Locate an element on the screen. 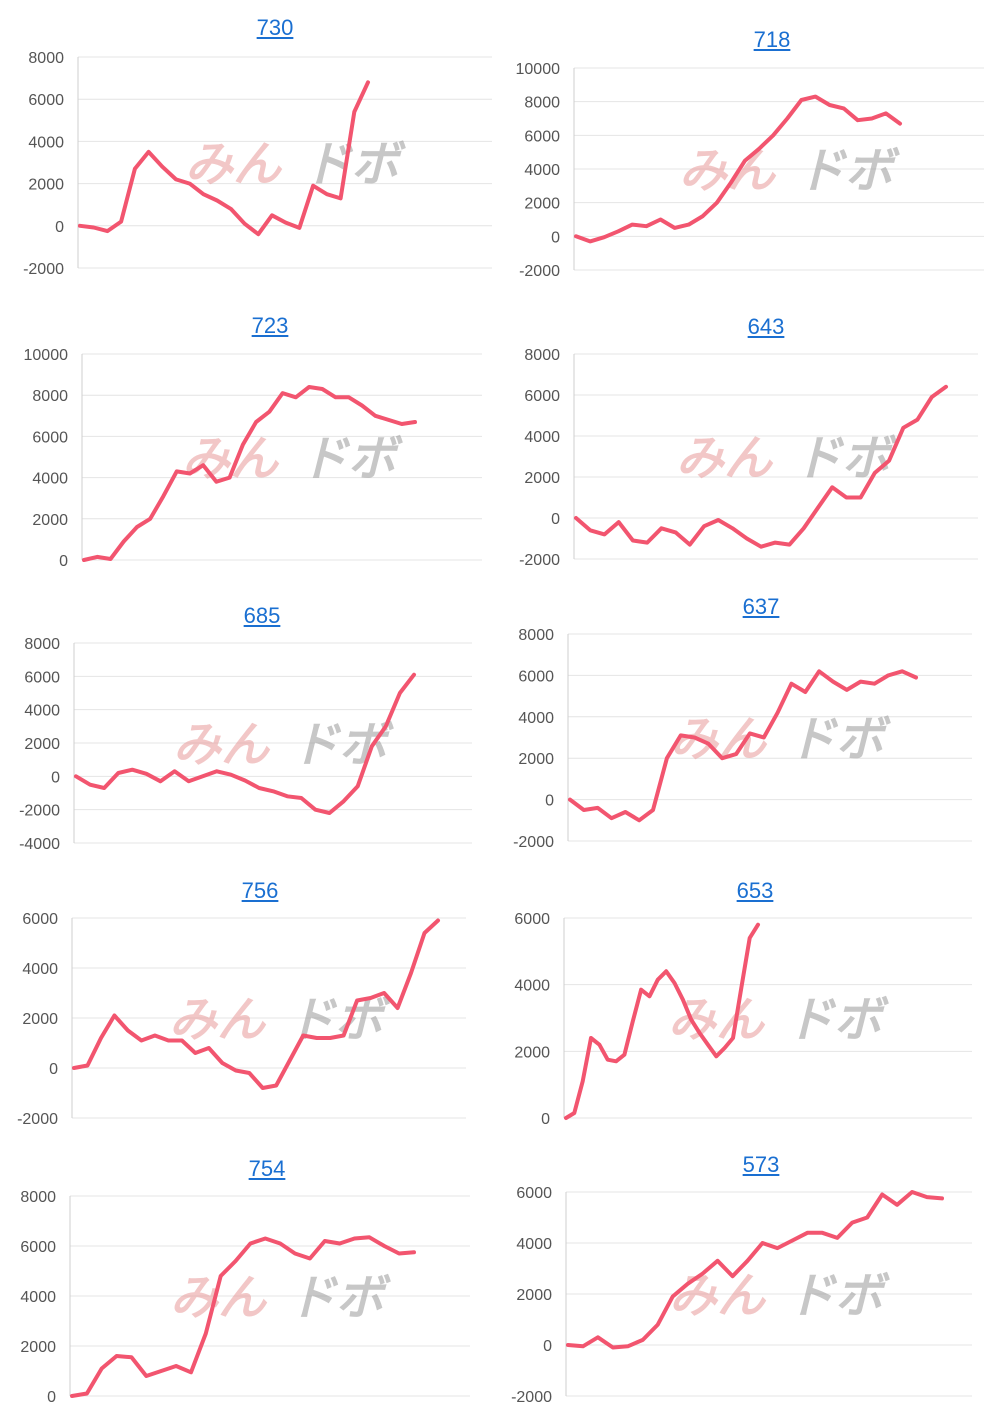  y-tick-label: 4000 is located at coordinates (40, 969).